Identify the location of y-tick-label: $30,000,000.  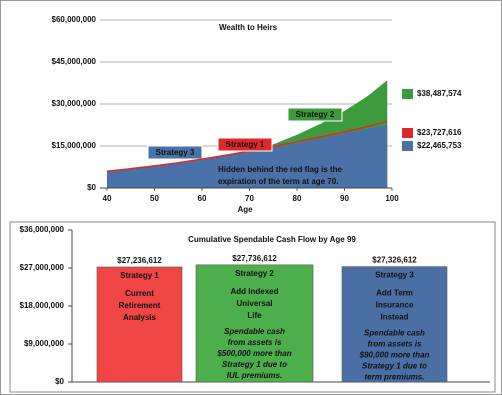
(74, 103).